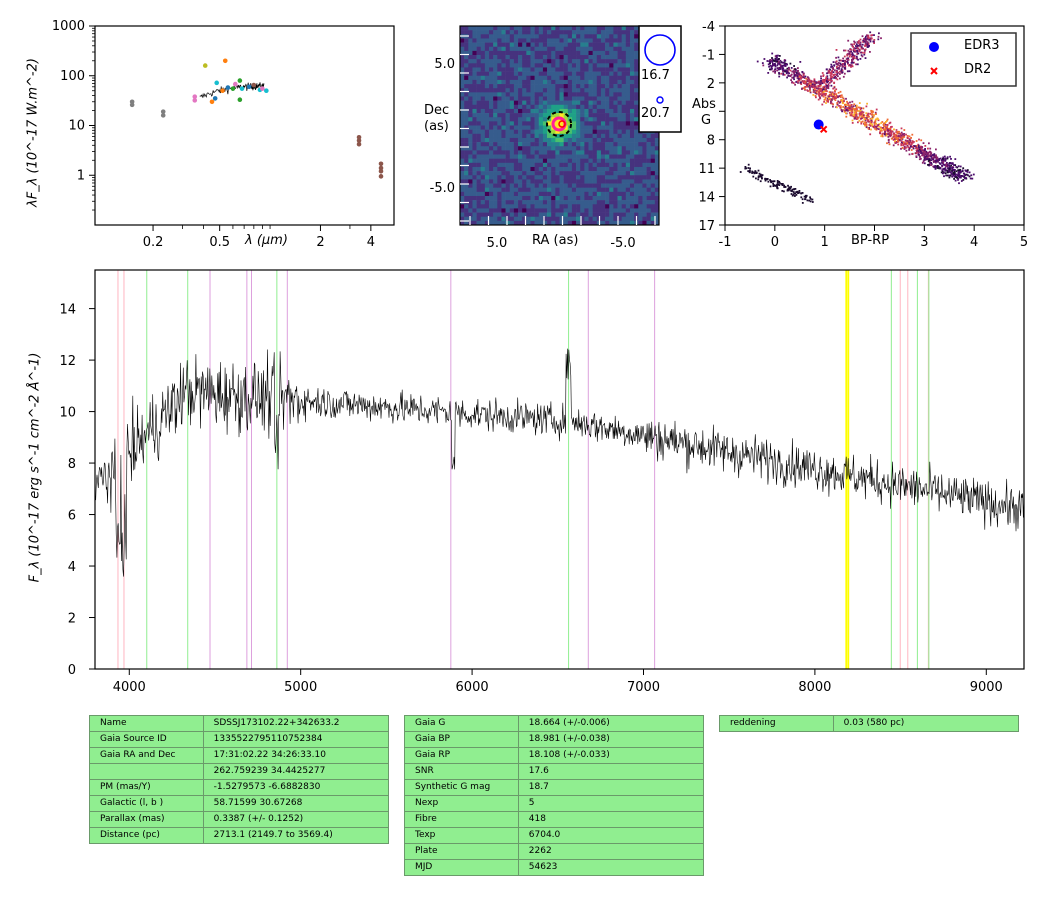 The width and height of the screenshot is (1050, 902). What do you see at coordinates (228, 87) in the screenshot?
I see `sed-photometry-point` at bounding box center [228, 87].